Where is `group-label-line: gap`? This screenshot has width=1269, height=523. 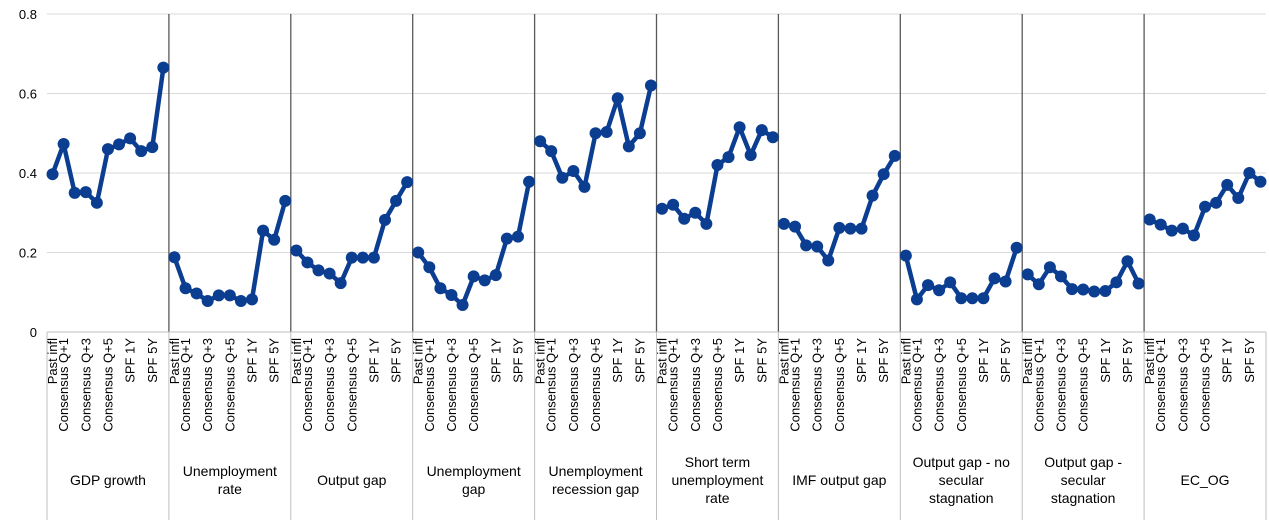 group-label-line: gap is located at coordinates (474, 489).